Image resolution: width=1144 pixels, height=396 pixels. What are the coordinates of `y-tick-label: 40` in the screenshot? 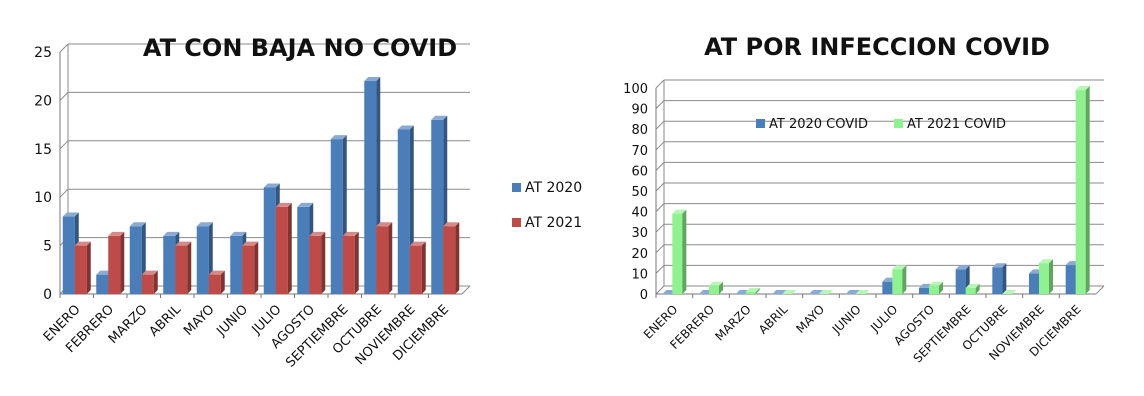 It's located at (639, 213).